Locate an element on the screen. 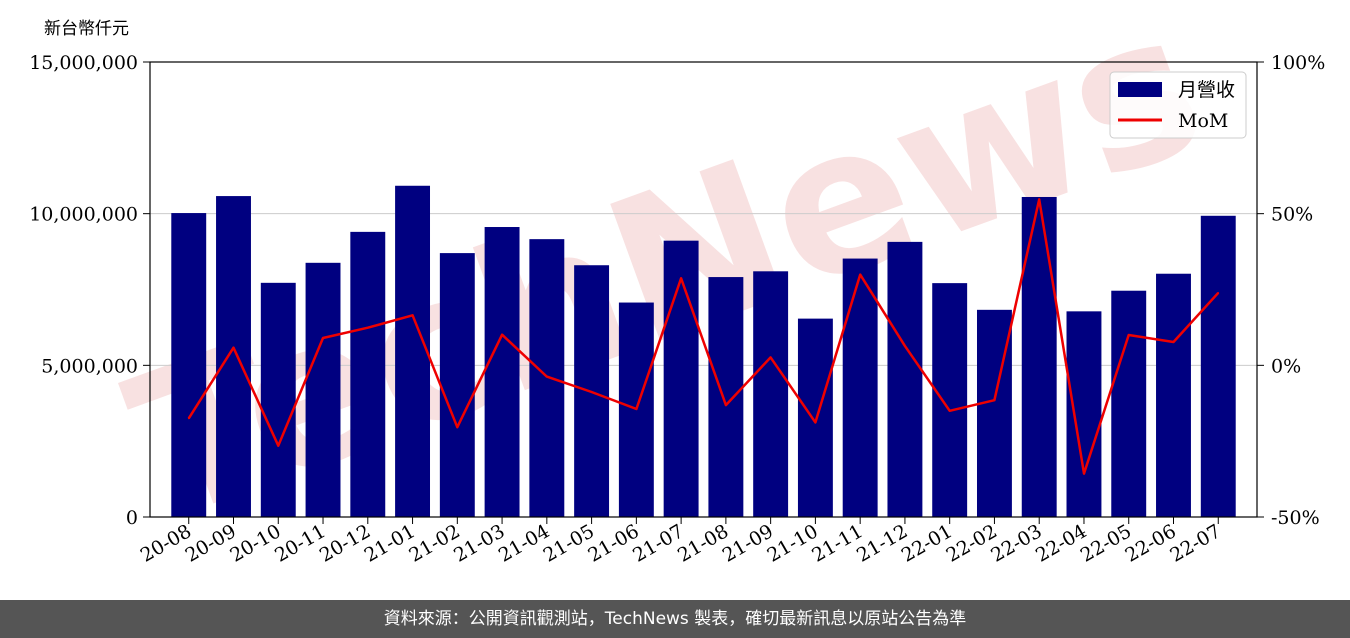 This screenshot has height=638, width=1350. x-tick-label-21-03: 21-03 is located at coordinates (479, 543).